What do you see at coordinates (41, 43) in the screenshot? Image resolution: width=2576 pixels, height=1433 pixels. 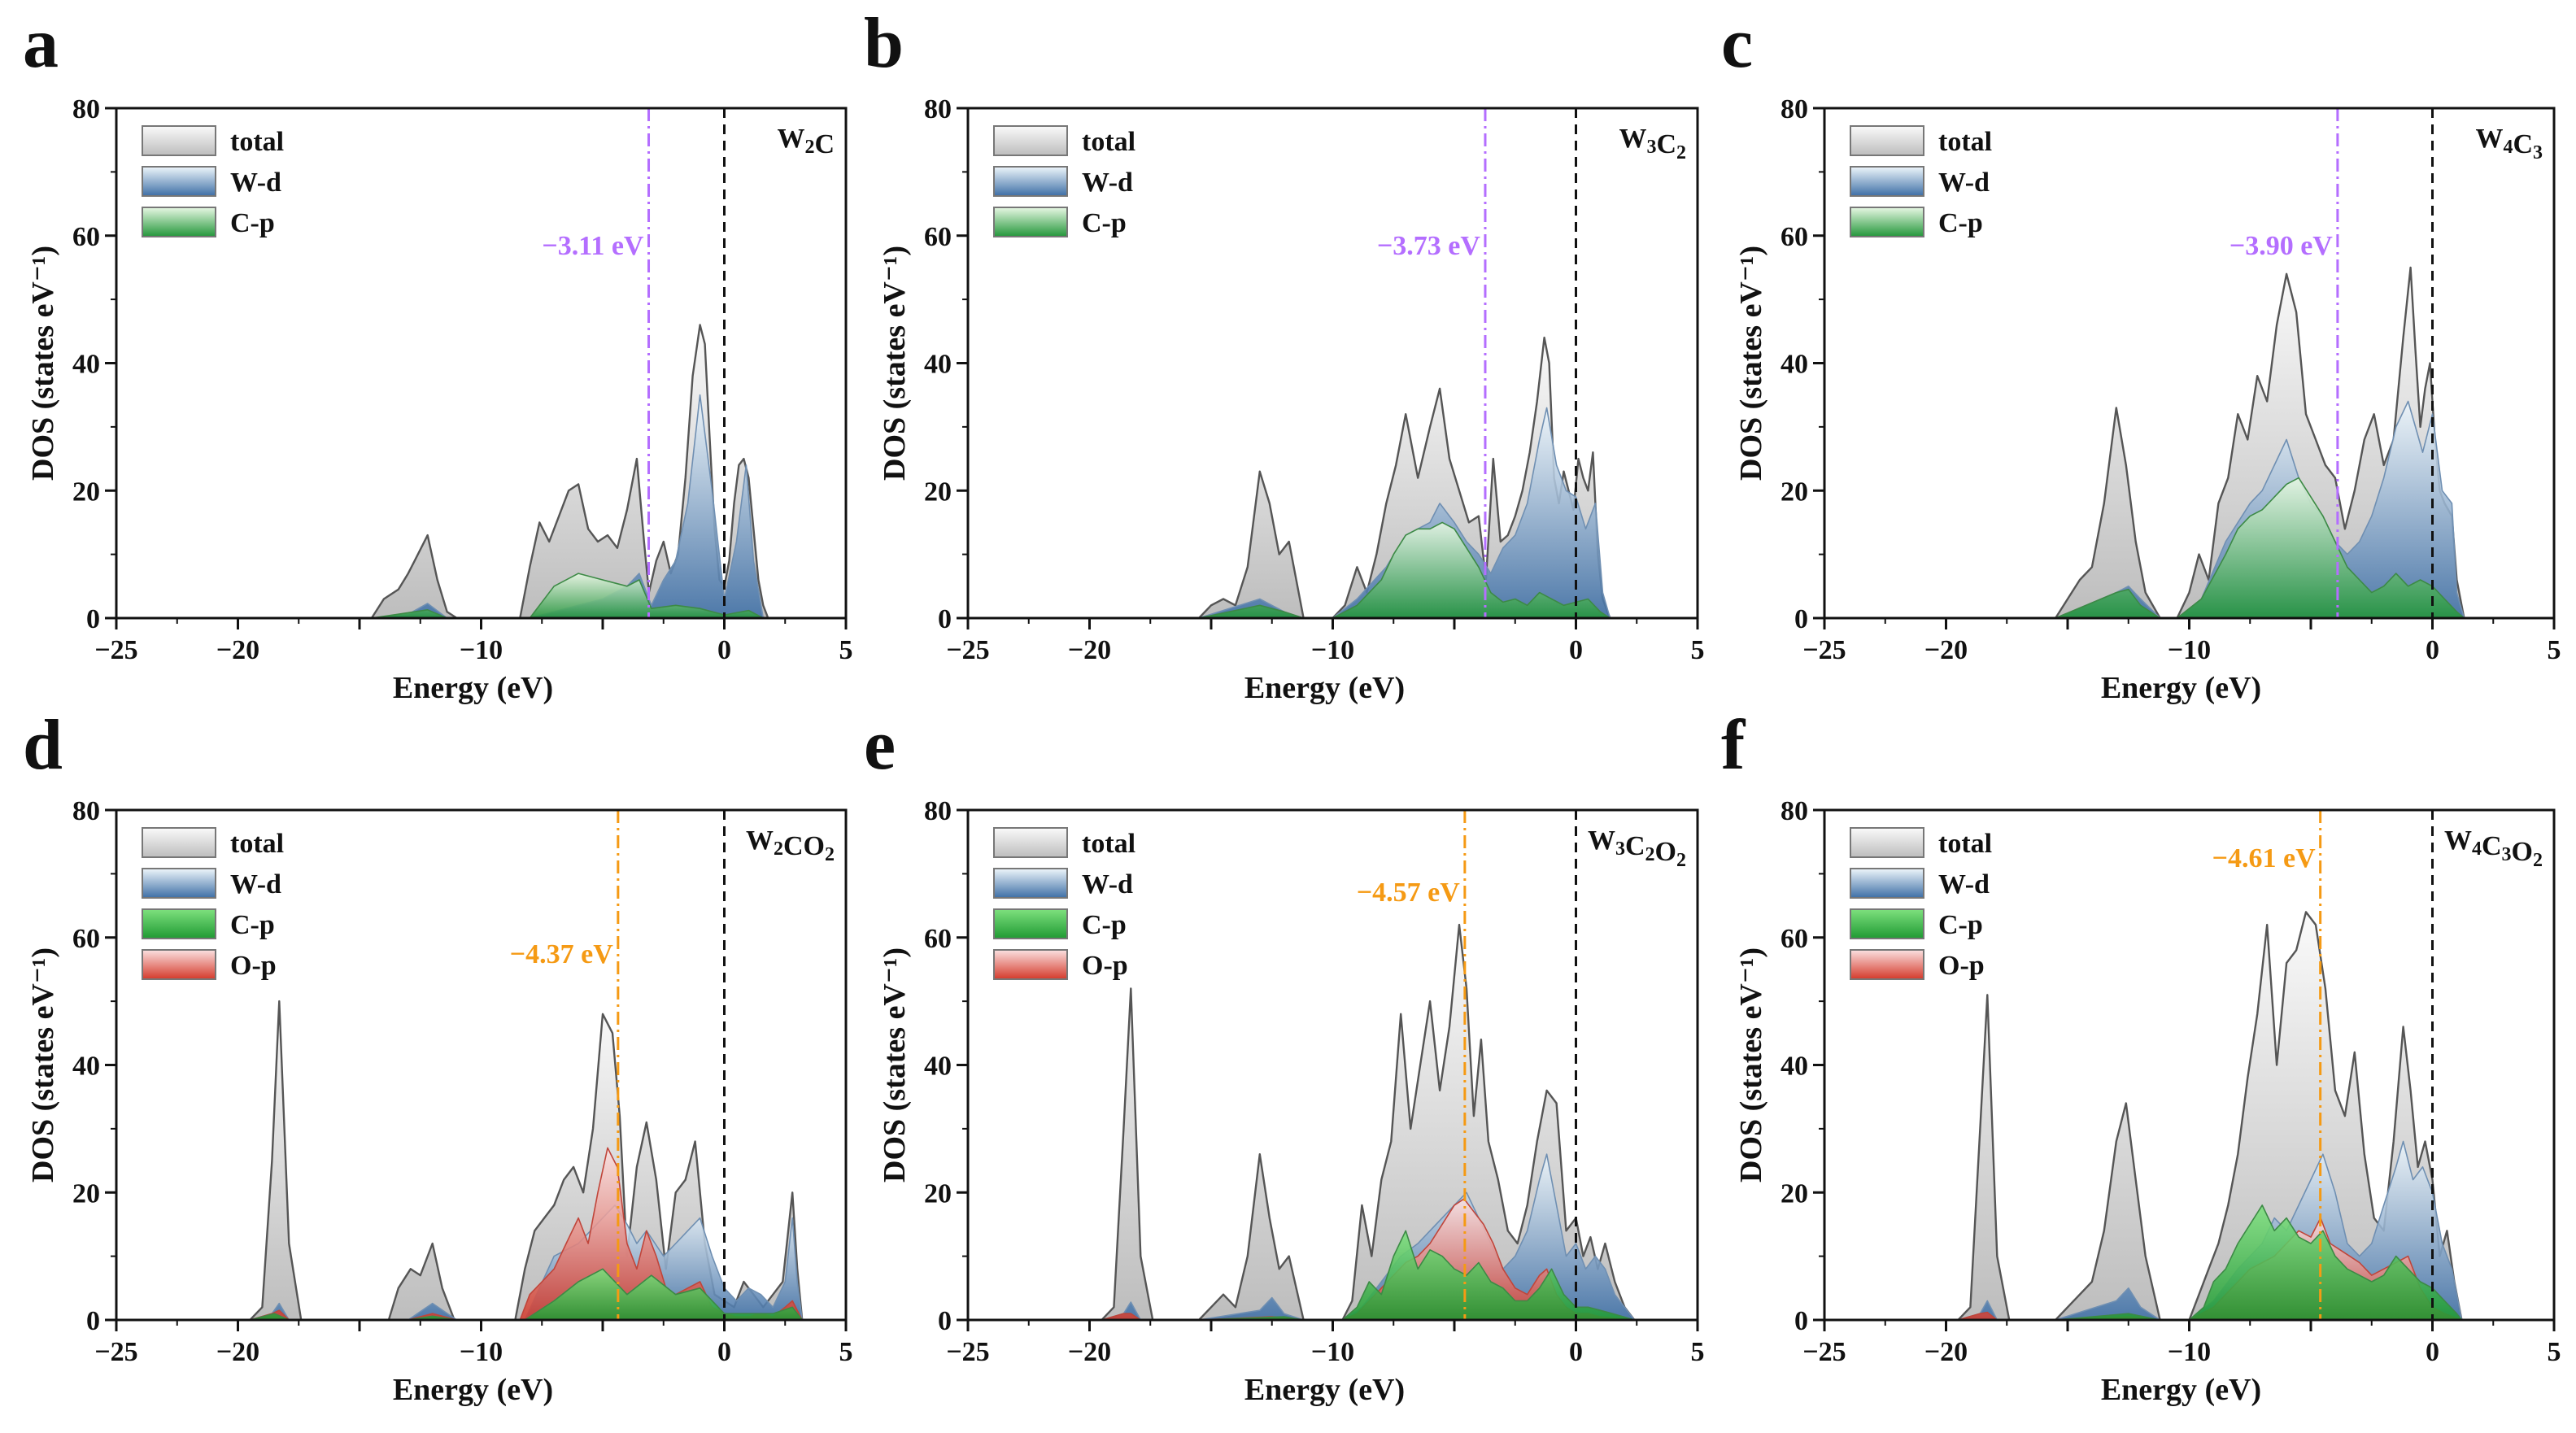 I see `panel-letter: a` at bounding box center [41, 43].